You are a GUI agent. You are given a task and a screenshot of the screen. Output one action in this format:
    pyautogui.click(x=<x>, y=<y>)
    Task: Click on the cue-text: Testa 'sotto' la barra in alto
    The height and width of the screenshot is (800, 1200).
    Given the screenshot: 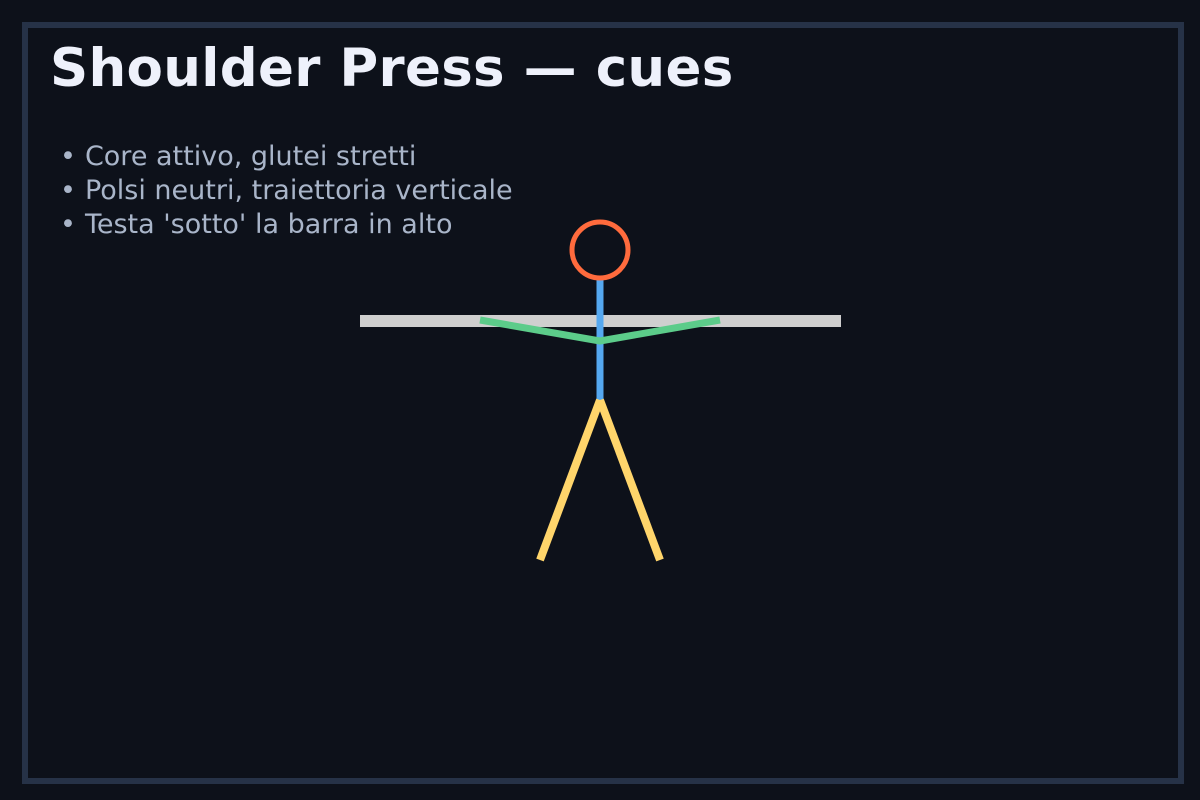 What is the action you would take?
    pyautogui.click(x=268, y=224)
    